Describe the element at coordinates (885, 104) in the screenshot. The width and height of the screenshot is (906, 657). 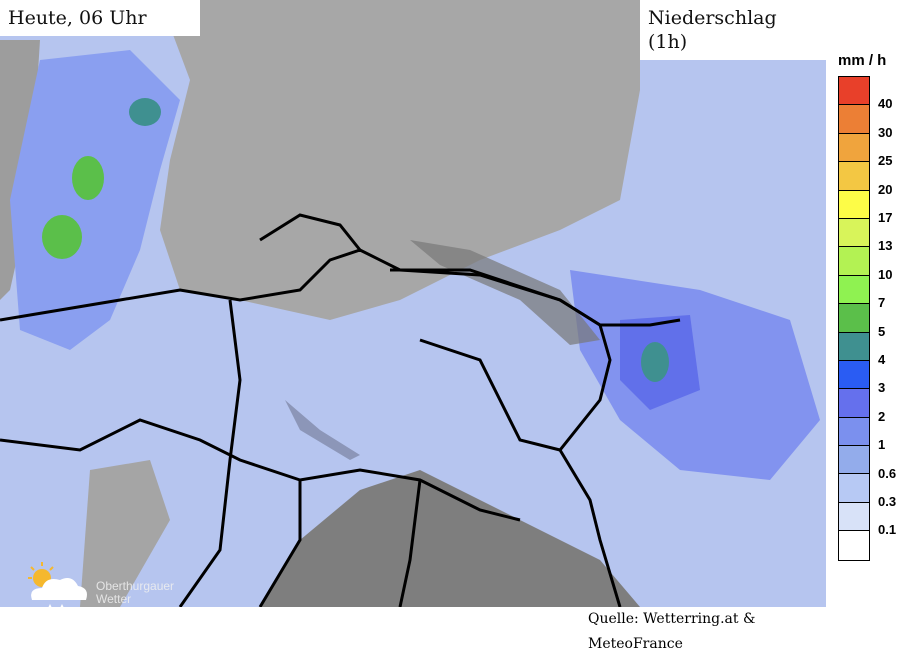
I see `legend-label: 40` at that location.